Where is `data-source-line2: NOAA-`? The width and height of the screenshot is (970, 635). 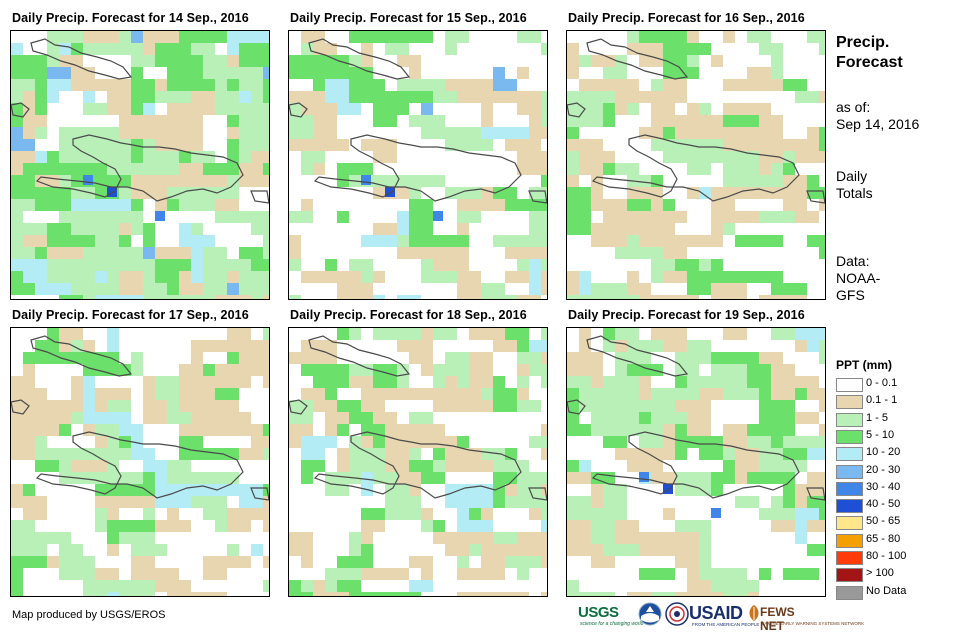
data-source-line2: NOAA- is located at coordinates (858, 278).